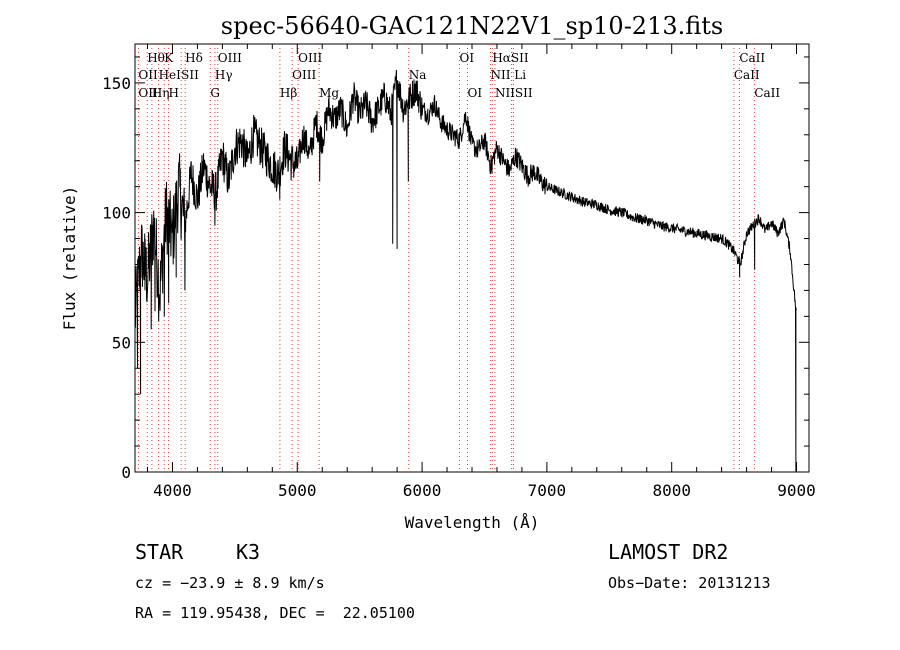  Describe the element at coordinates (248, 552) in the screenshot. I see `object-subclass: K3` at that location.